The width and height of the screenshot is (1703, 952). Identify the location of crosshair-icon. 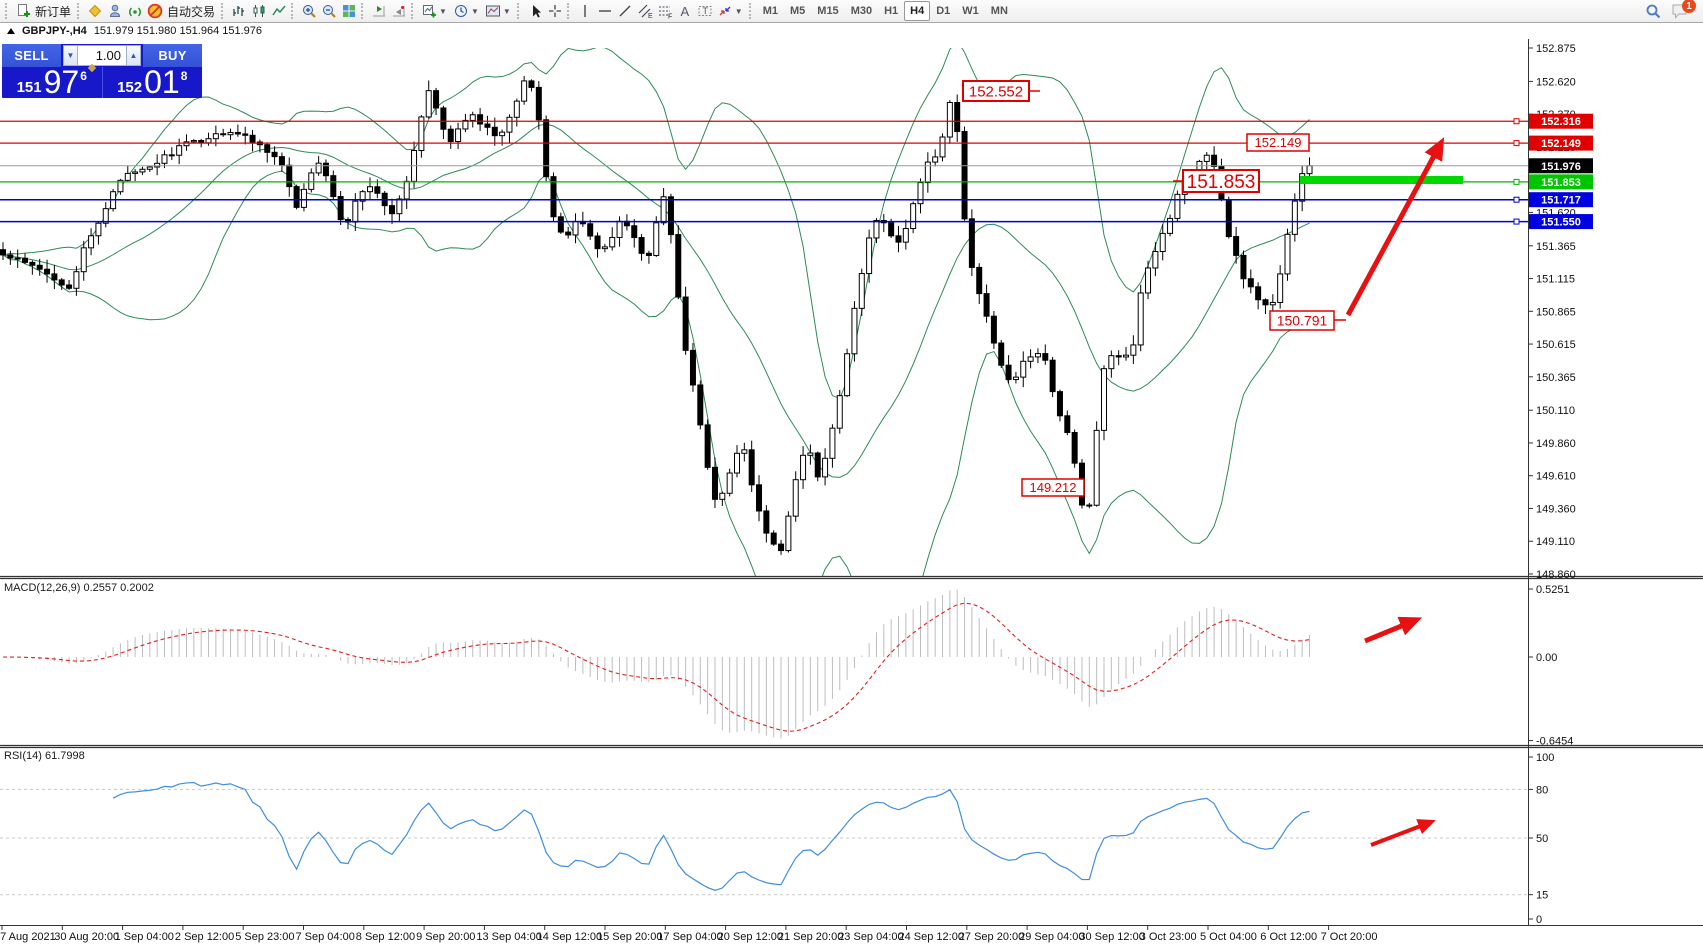
(555, 11).